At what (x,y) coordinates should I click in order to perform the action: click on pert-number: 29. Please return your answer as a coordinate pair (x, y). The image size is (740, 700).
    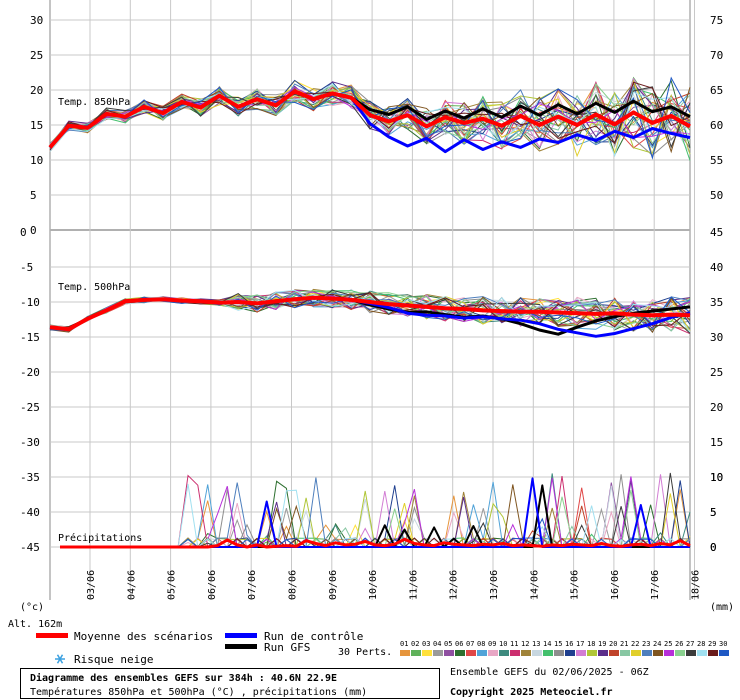
    Looking at the image, I should click on (712, 644).